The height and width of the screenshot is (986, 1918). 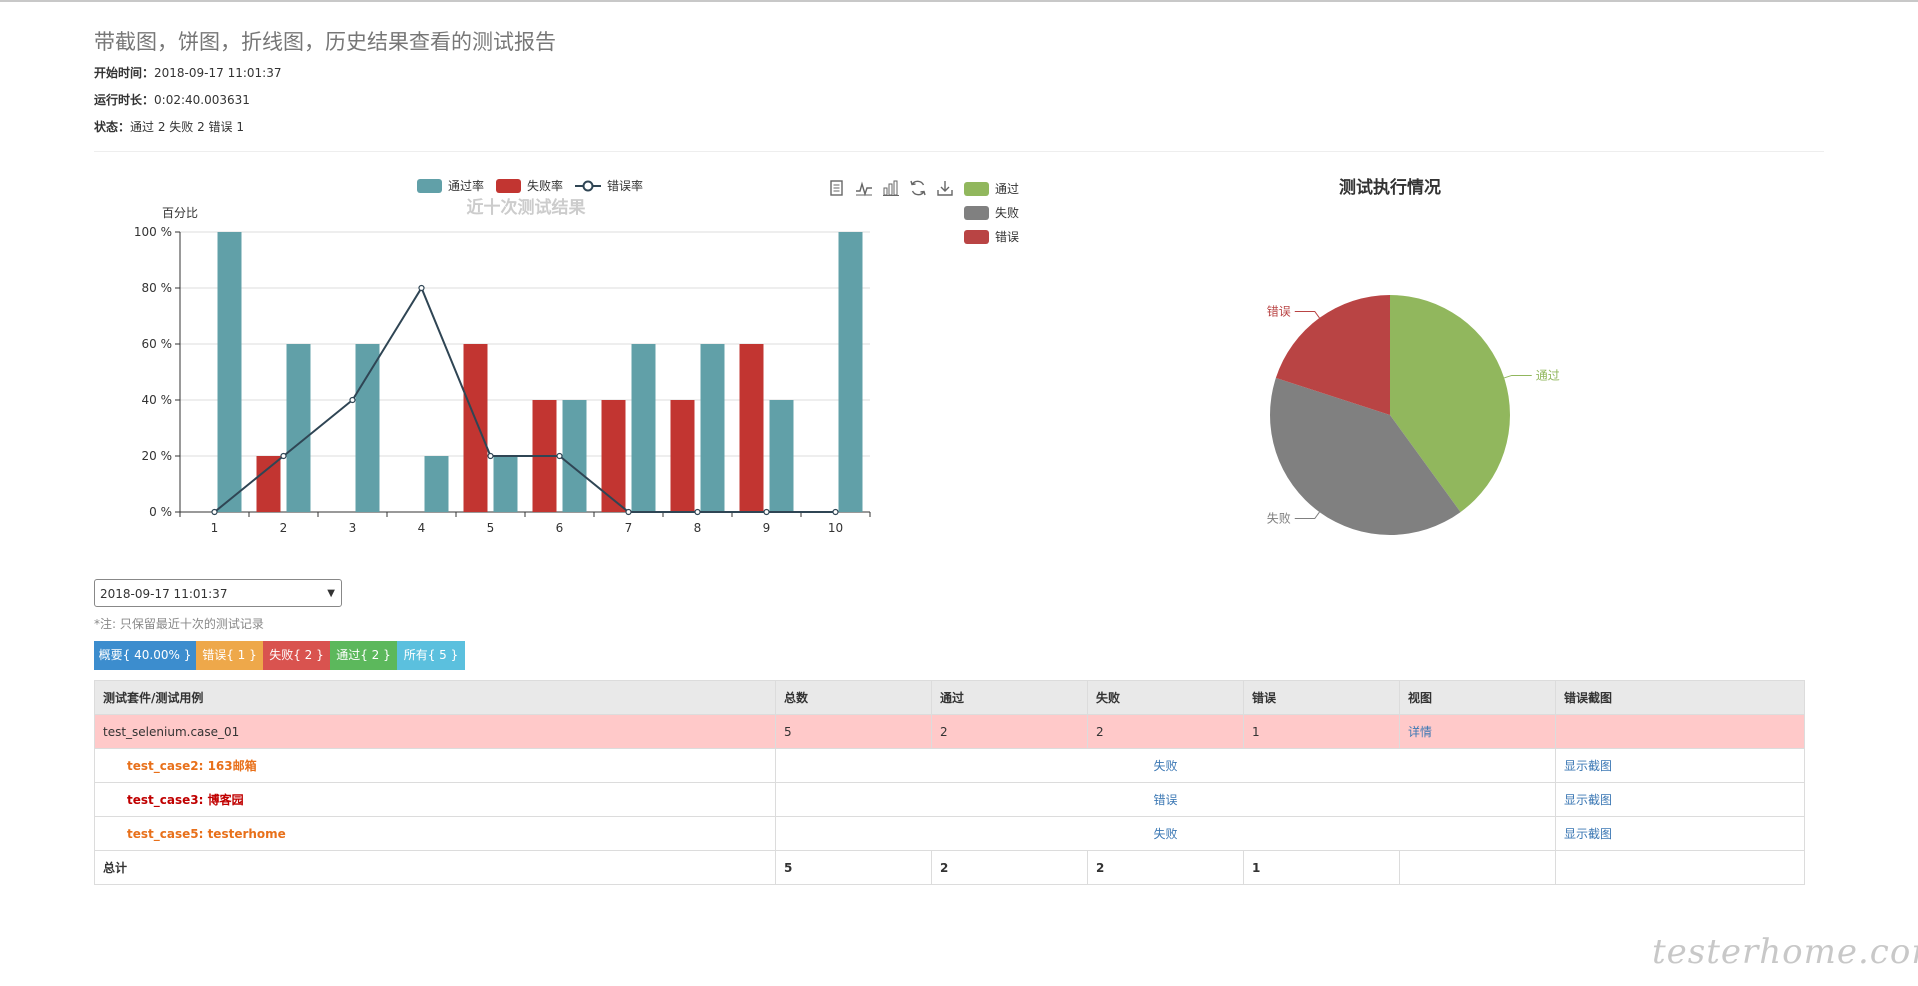 I want to click on page-title: 带截图，饼图，折线图，历史结果查看的测试报告, so click(x=325, y=42).